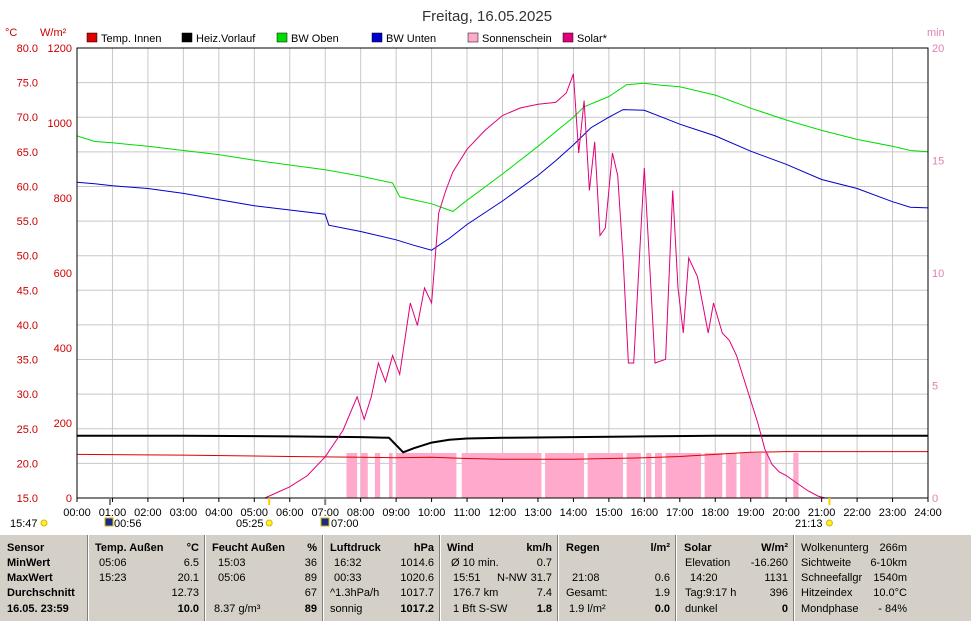  I want to click on x-tick-label: 17:00, so click(680, 513).